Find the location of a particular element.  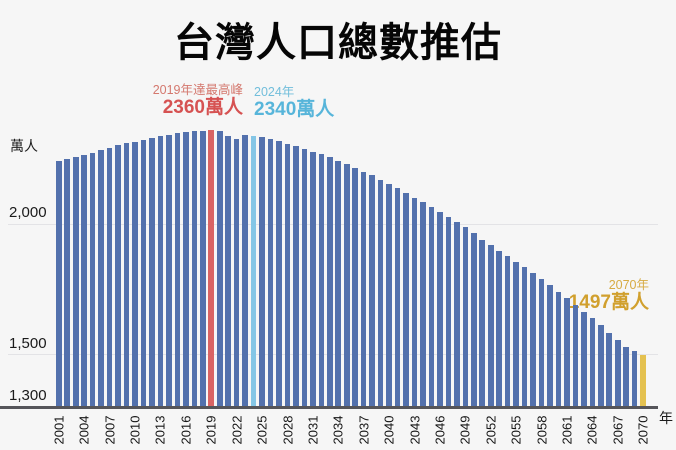

x-tick-2022: 2022 is located at coordinates (237, 430).